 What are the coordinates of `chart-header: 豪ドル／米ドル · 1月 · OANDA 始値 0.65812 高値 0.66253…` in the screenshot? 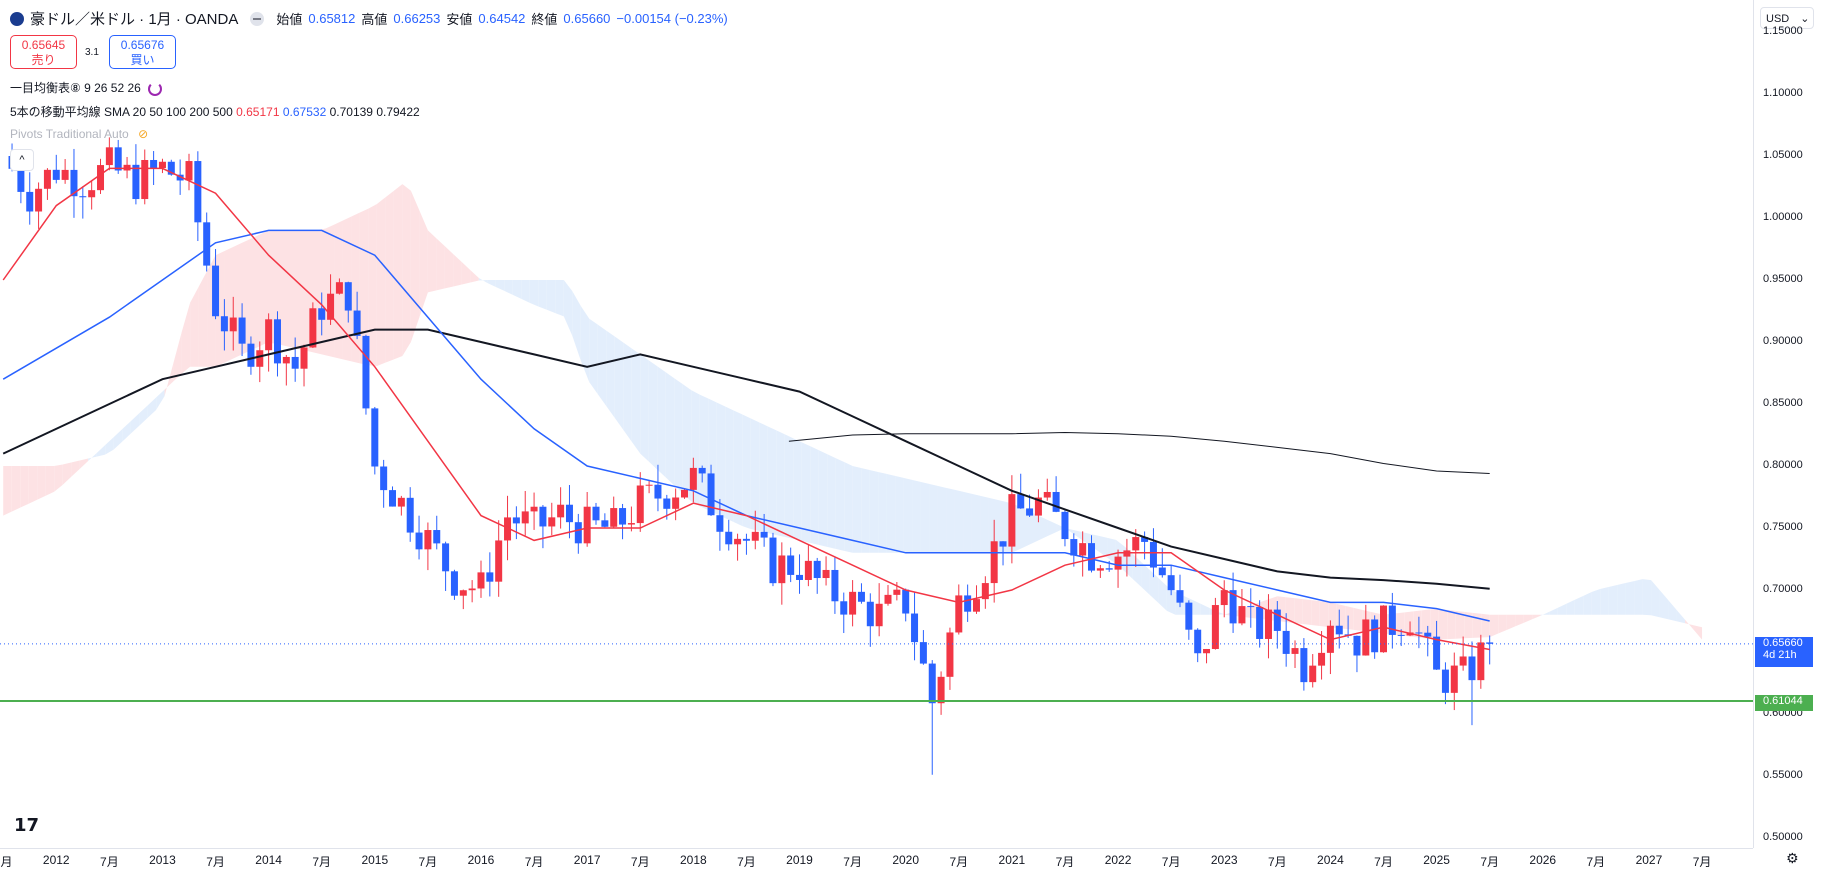 It's located at (369, 18).